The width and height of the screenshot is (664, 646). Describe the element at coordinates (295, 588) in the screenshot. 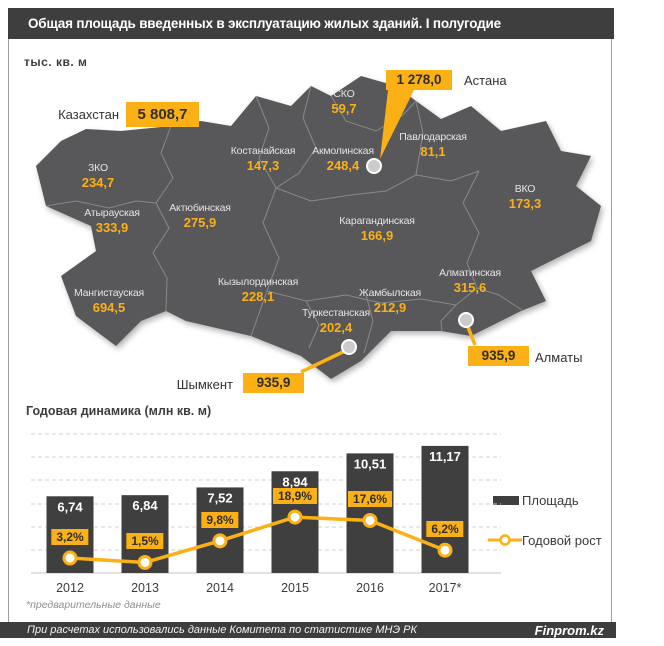

I see `x-axis-label: 2015` at that location.